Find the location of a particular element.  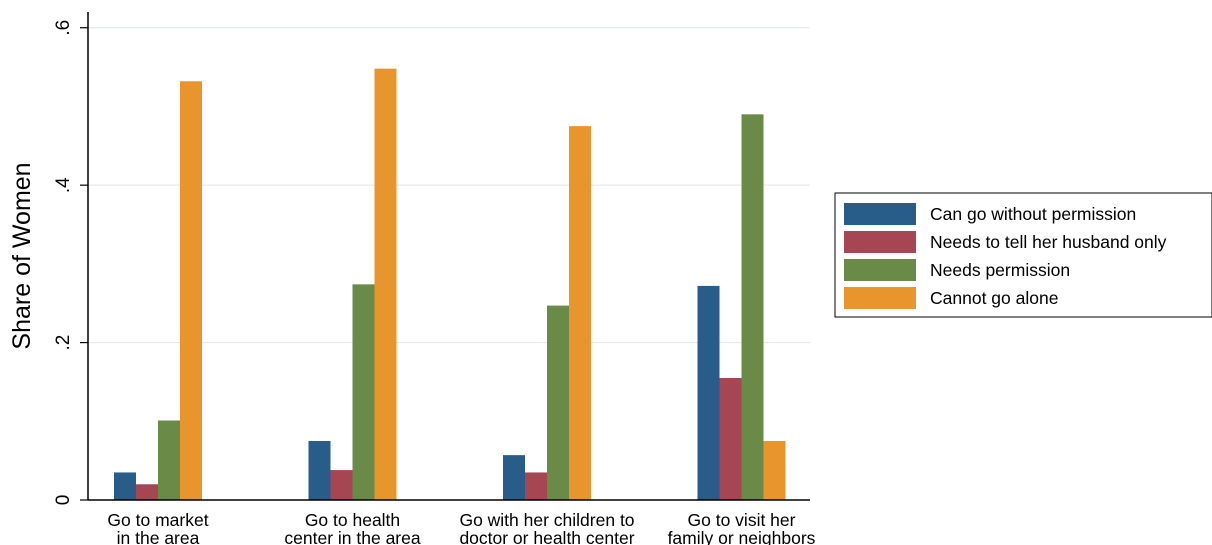

legend-label: Needs to tell her husband only is located at coordinates (1048, 242).